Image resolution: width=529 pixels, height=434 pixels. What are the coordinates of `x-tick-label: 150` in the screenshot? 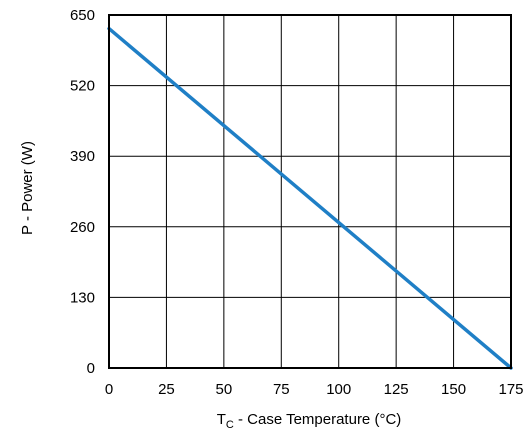 It's located at (453, 389).